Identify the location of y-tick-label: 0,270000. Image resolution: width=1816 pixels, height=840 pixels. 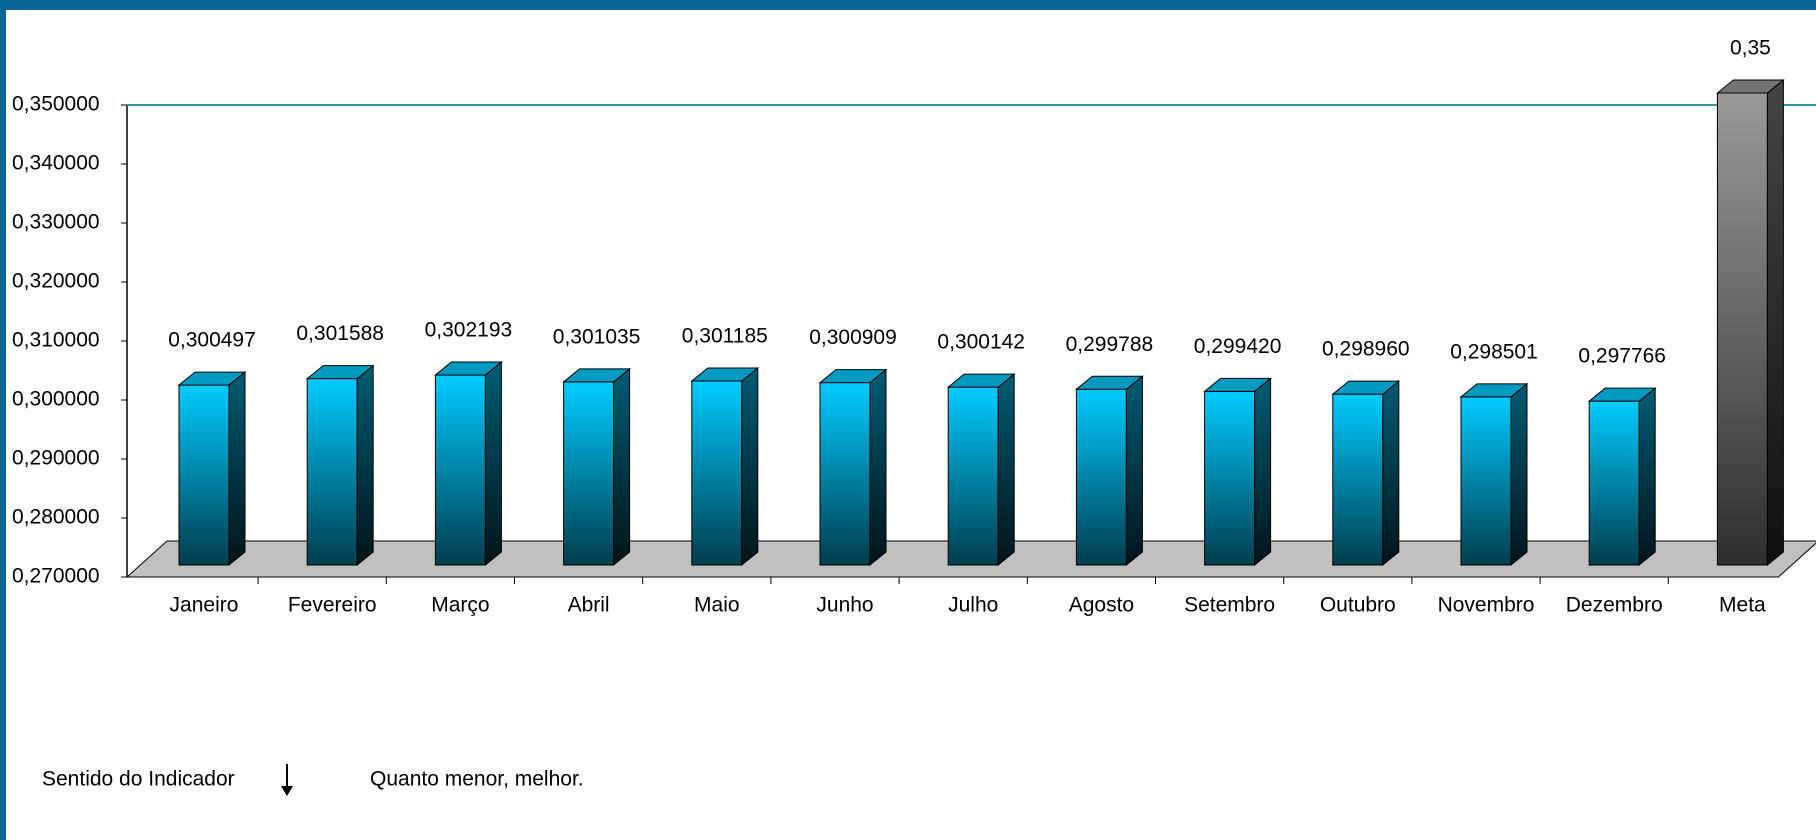
(56, 576).